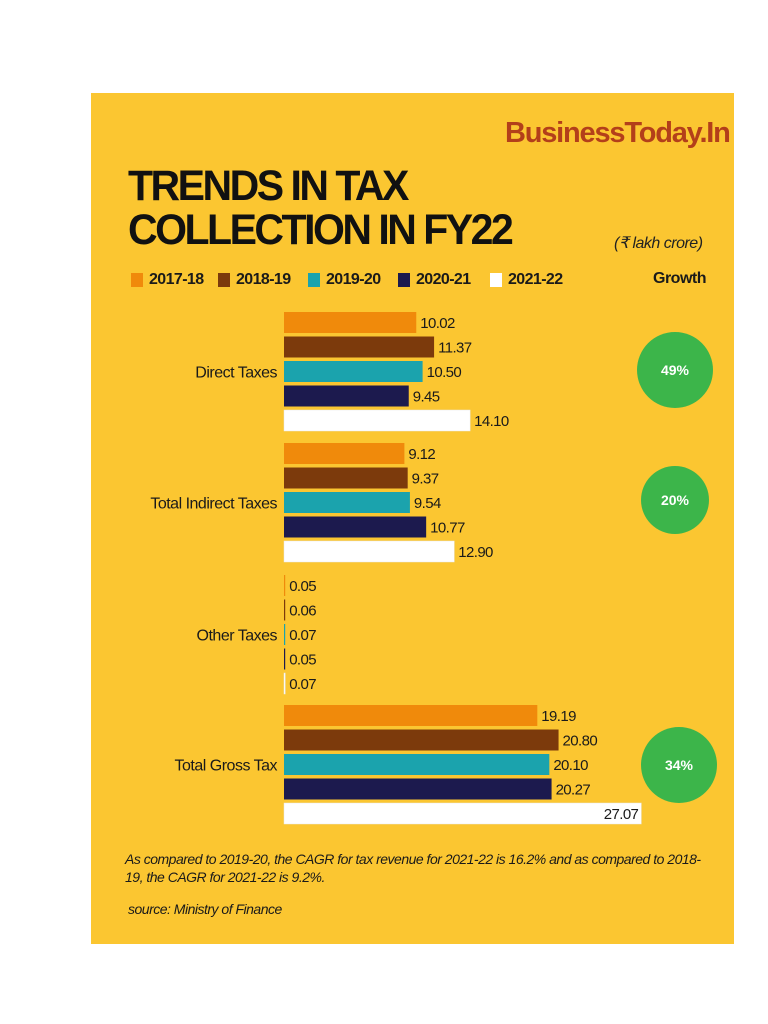 The image size is (768, 1024). I want to click on value-label-other-taxes-2017-18: 0.05, so click(302, 586).